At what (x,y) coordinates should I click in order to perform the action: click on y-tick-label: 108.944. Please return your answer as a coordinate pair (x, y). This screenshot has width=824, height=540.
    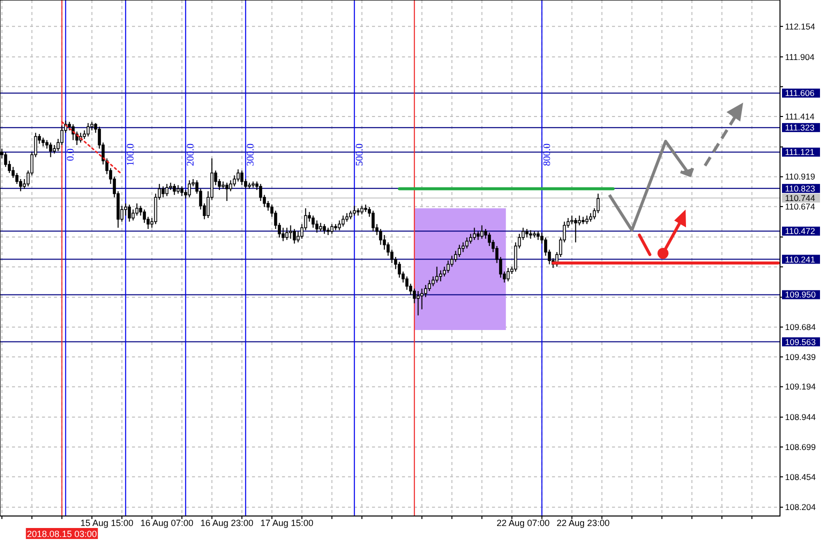
    Looking at the image, I should click on (800, 417).